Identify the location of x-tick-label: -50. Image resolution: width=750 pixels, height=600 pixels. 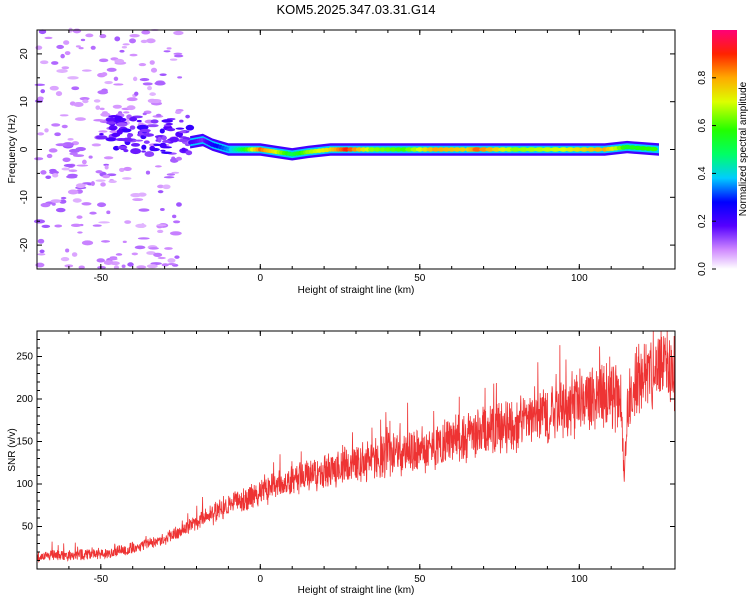
(101, 579).